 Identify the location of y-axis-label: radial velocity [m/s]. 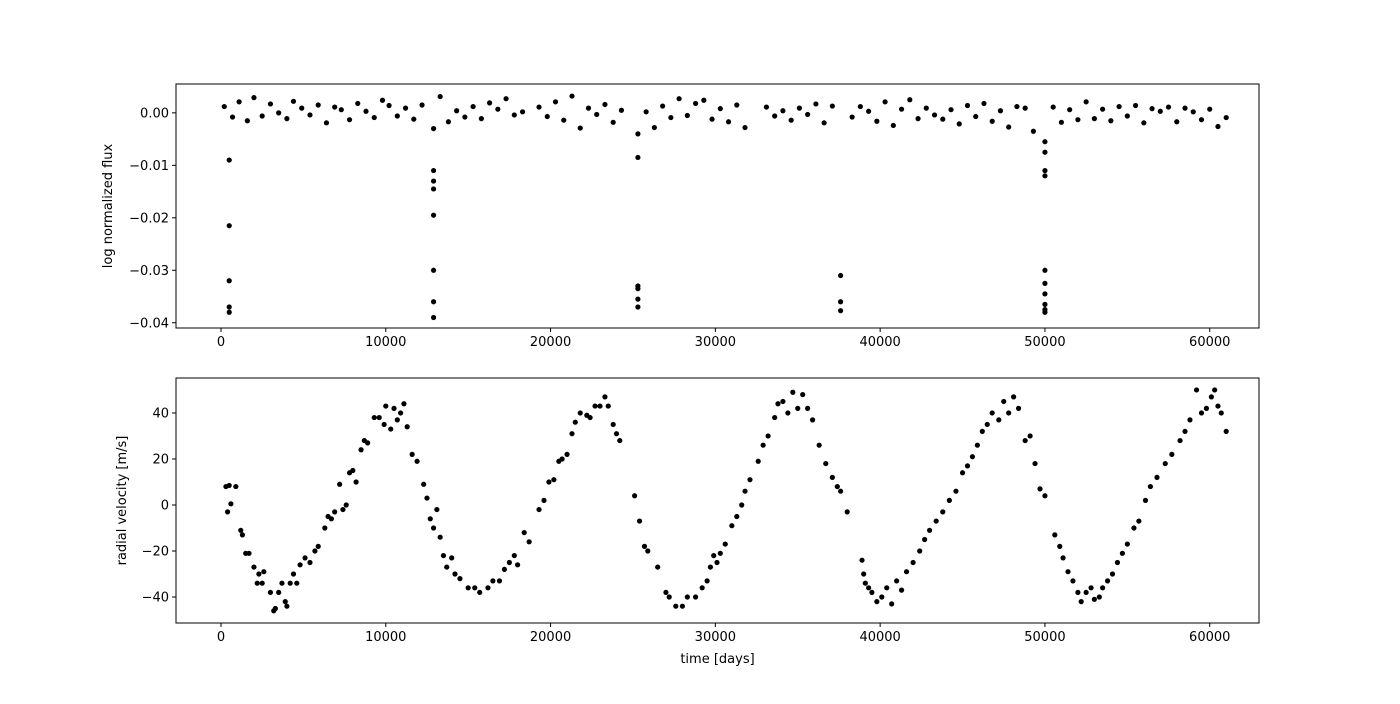
(122, 501).